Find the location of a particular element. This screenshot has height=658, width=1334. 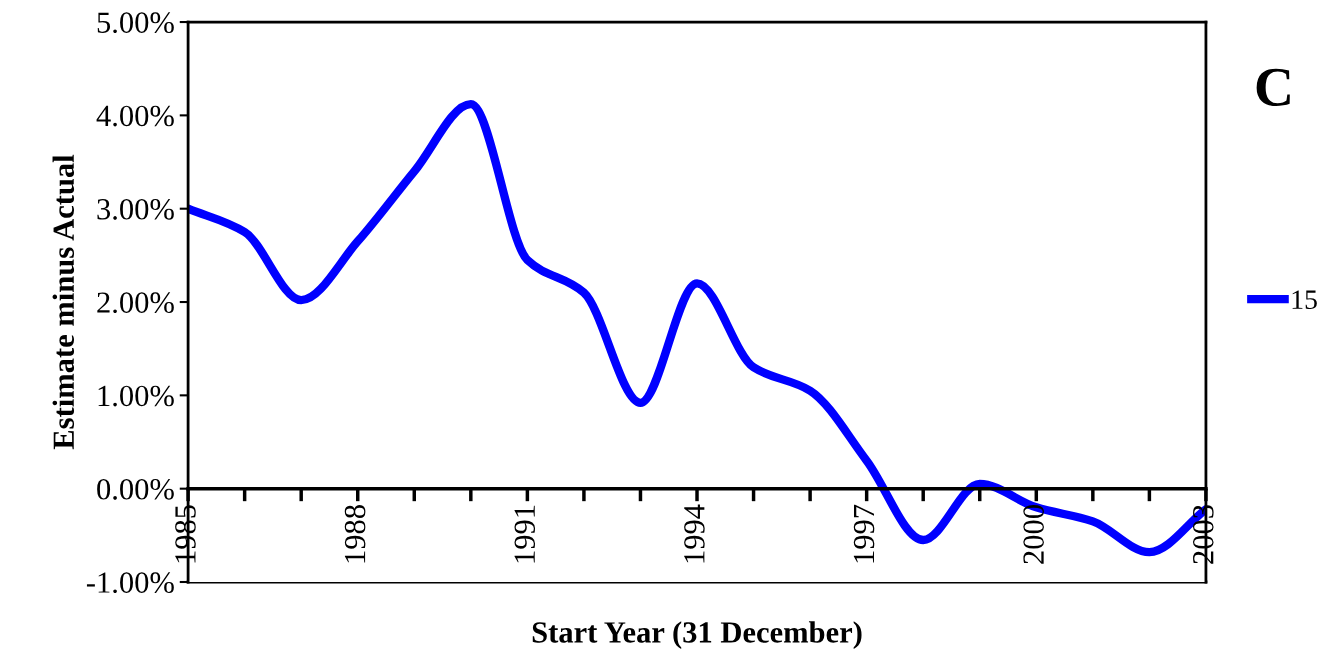

y-tick-label: -1.00% is located at coordinates (130, 583).